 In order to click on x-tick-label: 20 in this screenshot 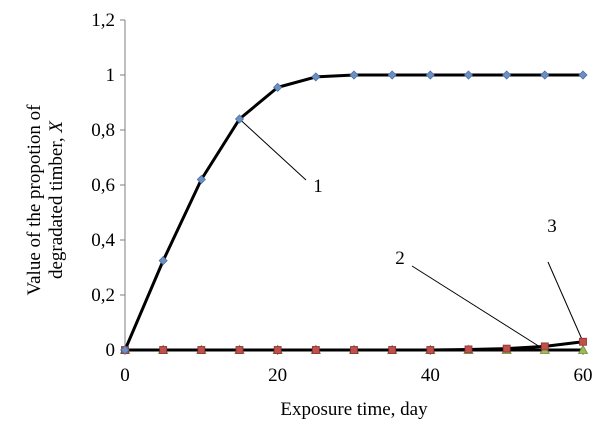, I will do `click(277, 375)`.